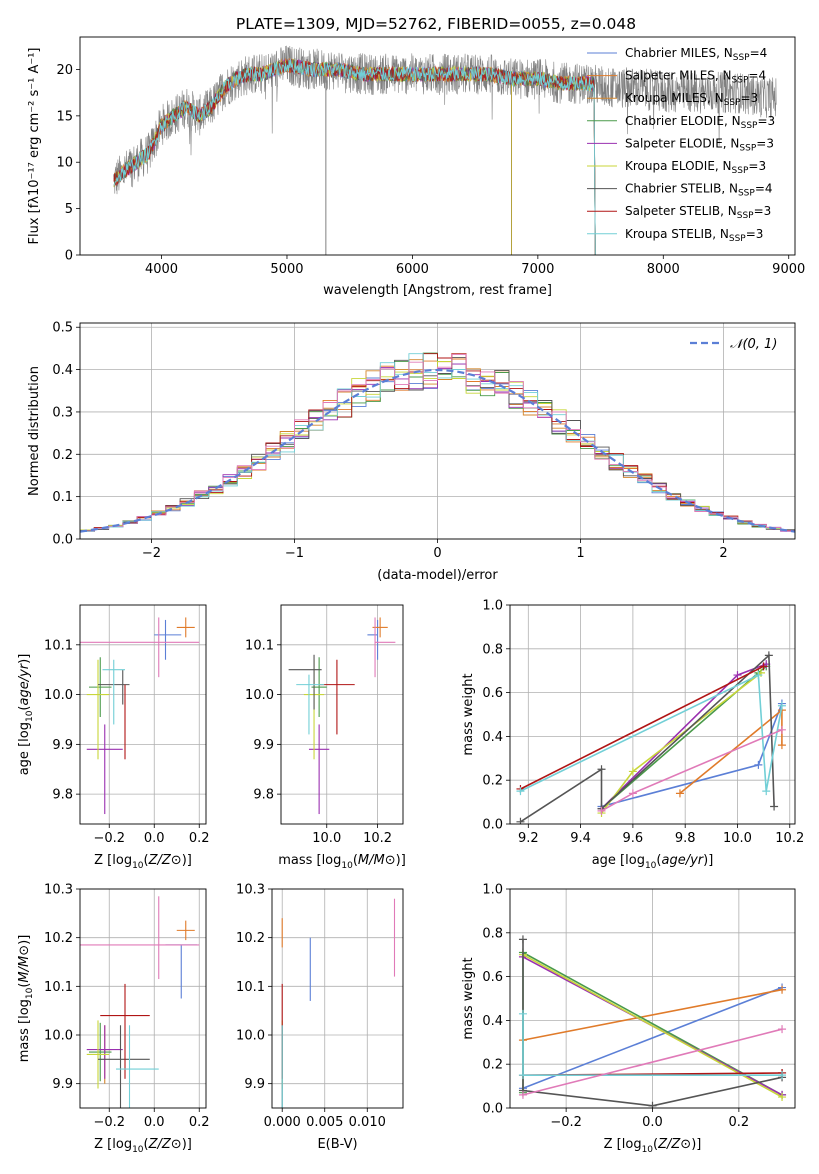 Image resolution: width=819 pixels, height=1174 pixels. Describe the element at coordinates (789, 838) in the screenshot. I see `x-tick-label: 10.2` at that location.